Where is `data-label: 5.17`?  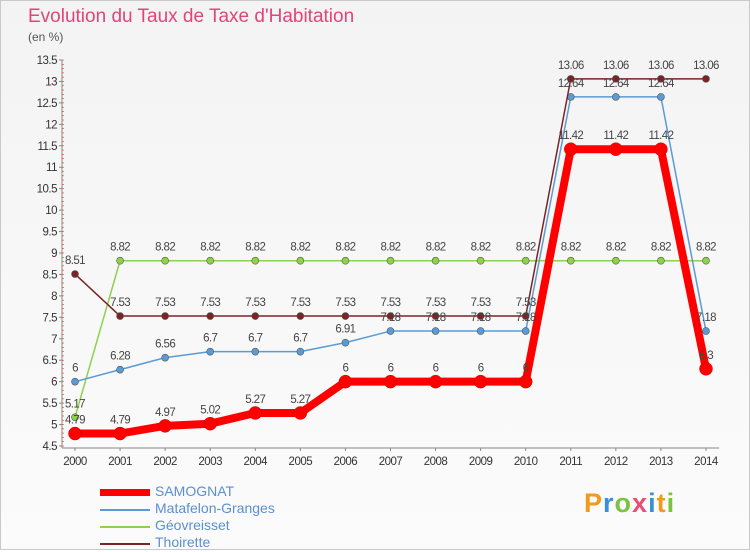 data-label: 5.17 is located at coordinates (75, 404).